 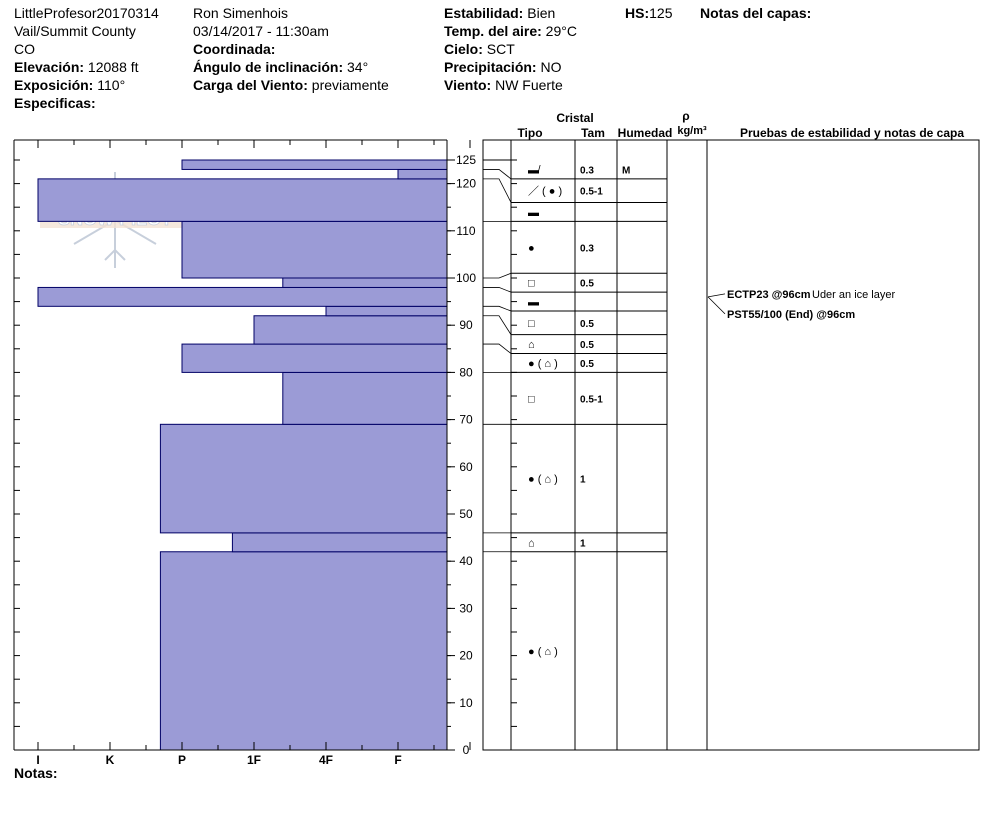 What do you see at coordinates (466, 467) in the screenshot?
I see `depth-tick-label: 60` at bounding box center [466, 467].